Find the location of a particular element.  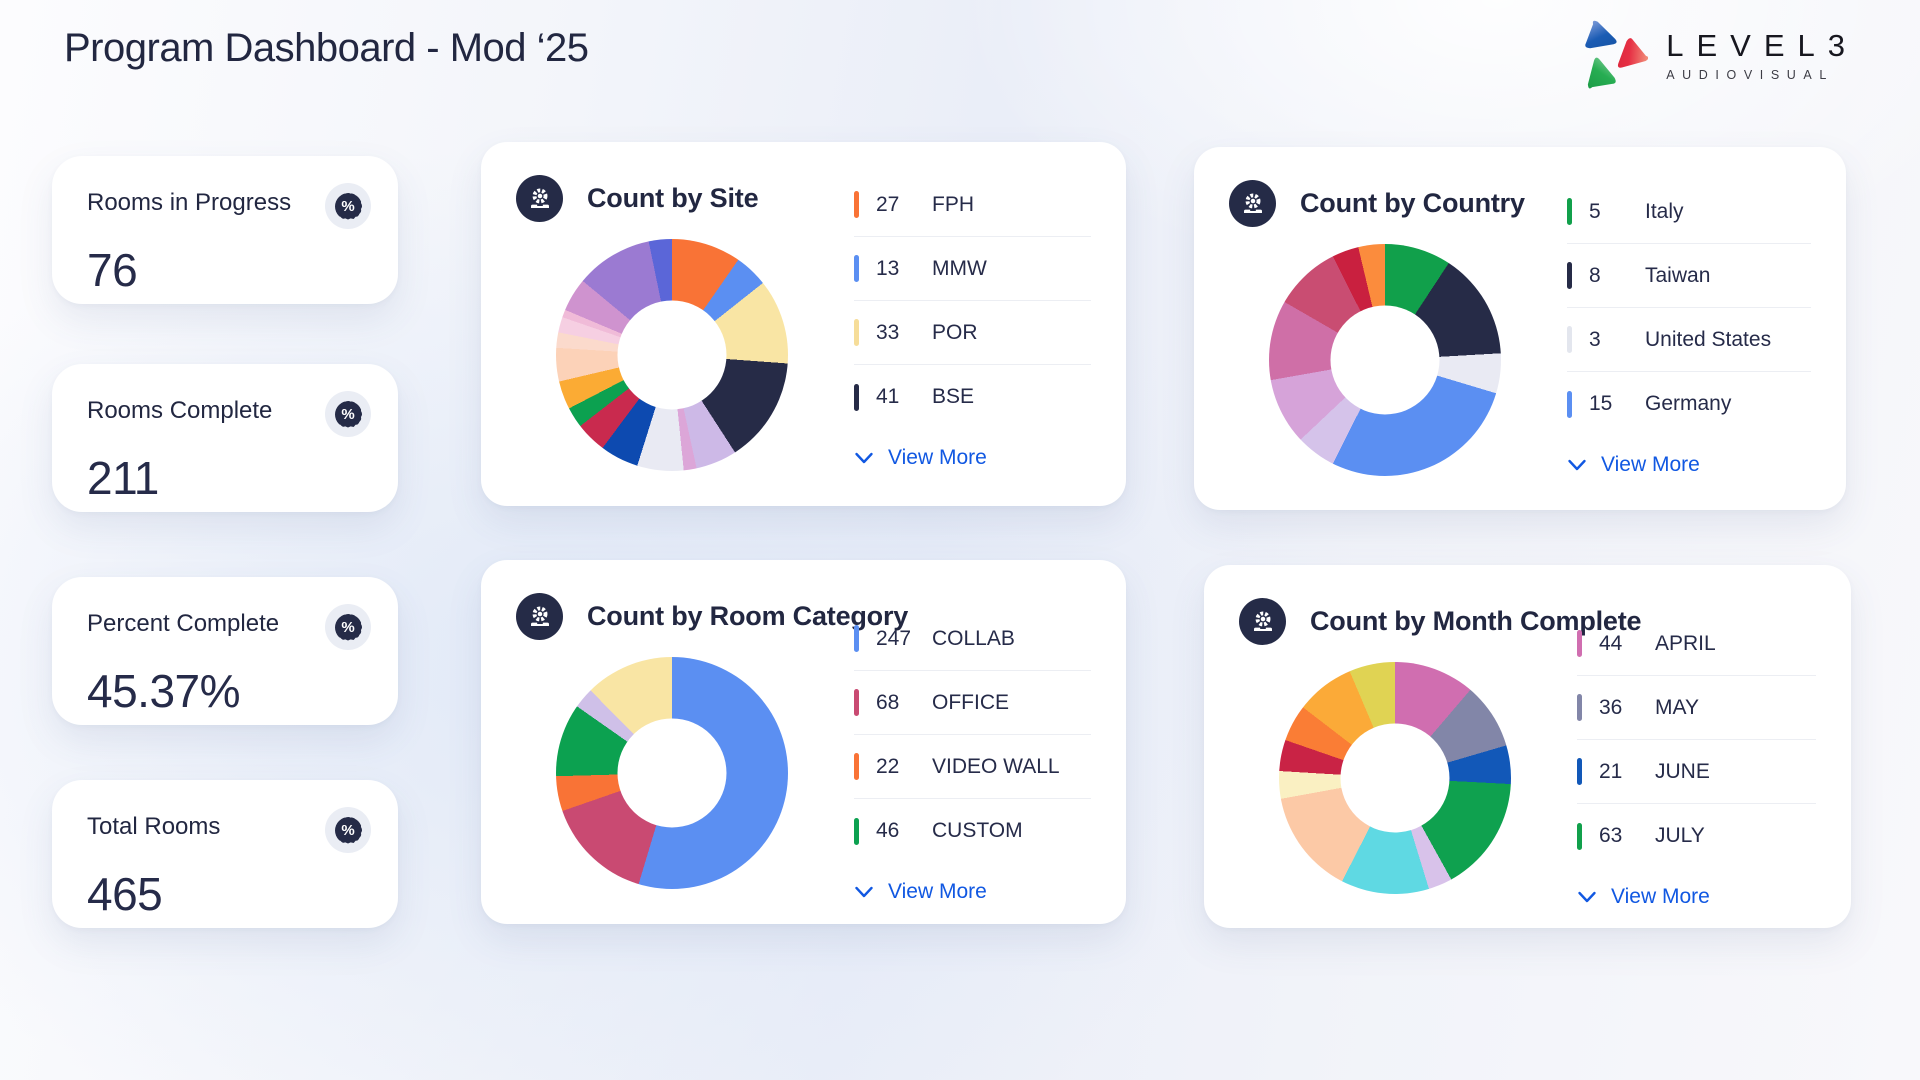

stat-card-rooms-in-progress: Rooms in Progress % 76 is located at coordinates (225, 230).